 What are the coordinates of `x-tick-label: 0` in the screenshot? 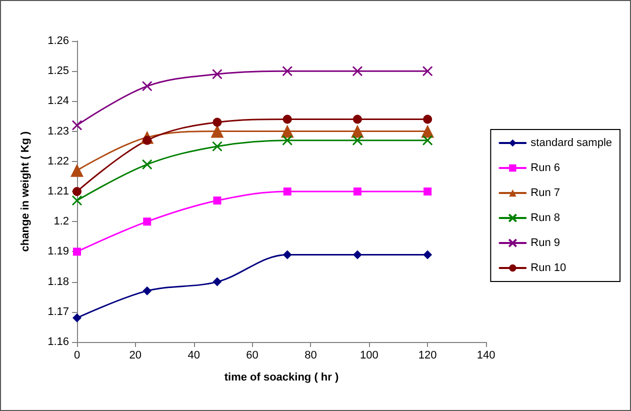 It's located at (77, 356).